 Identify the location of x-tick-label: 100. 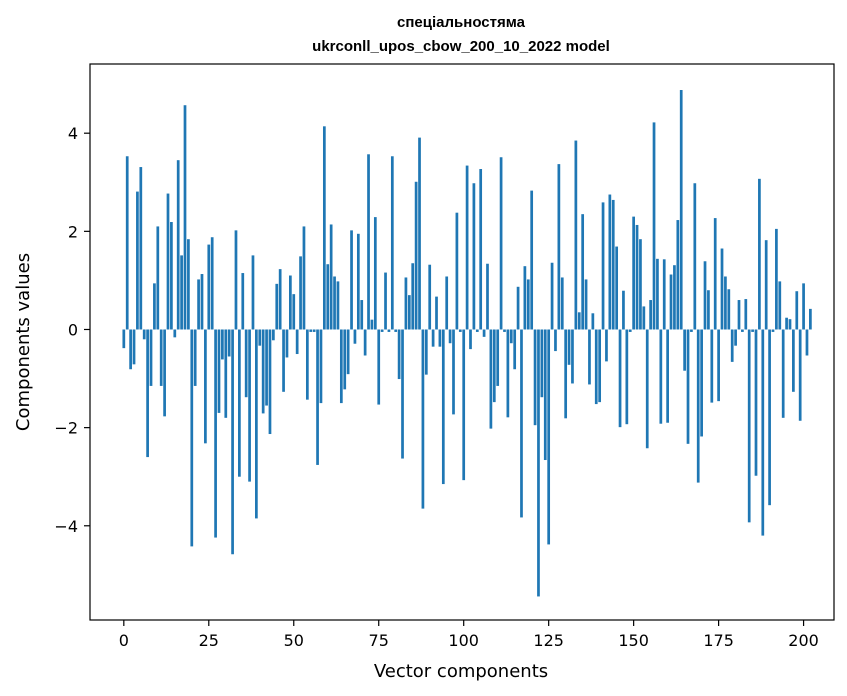
(463, 640).